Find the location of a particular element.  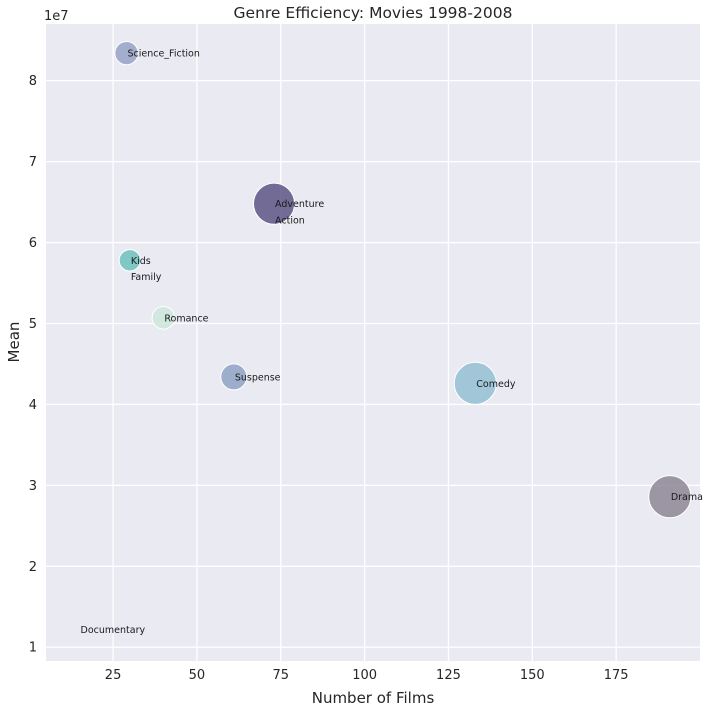

x-tick-label: 150 is located at coordinates (532, 675).